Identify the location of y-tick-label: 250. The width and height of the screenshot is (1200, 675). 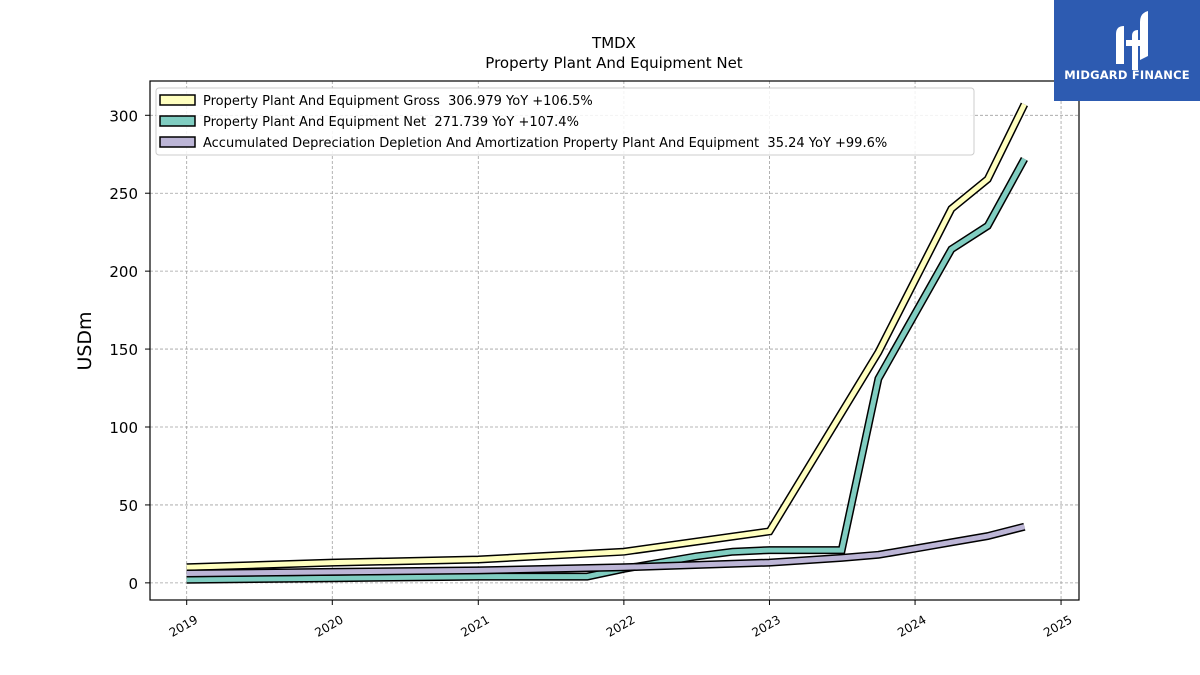
(123, 194).